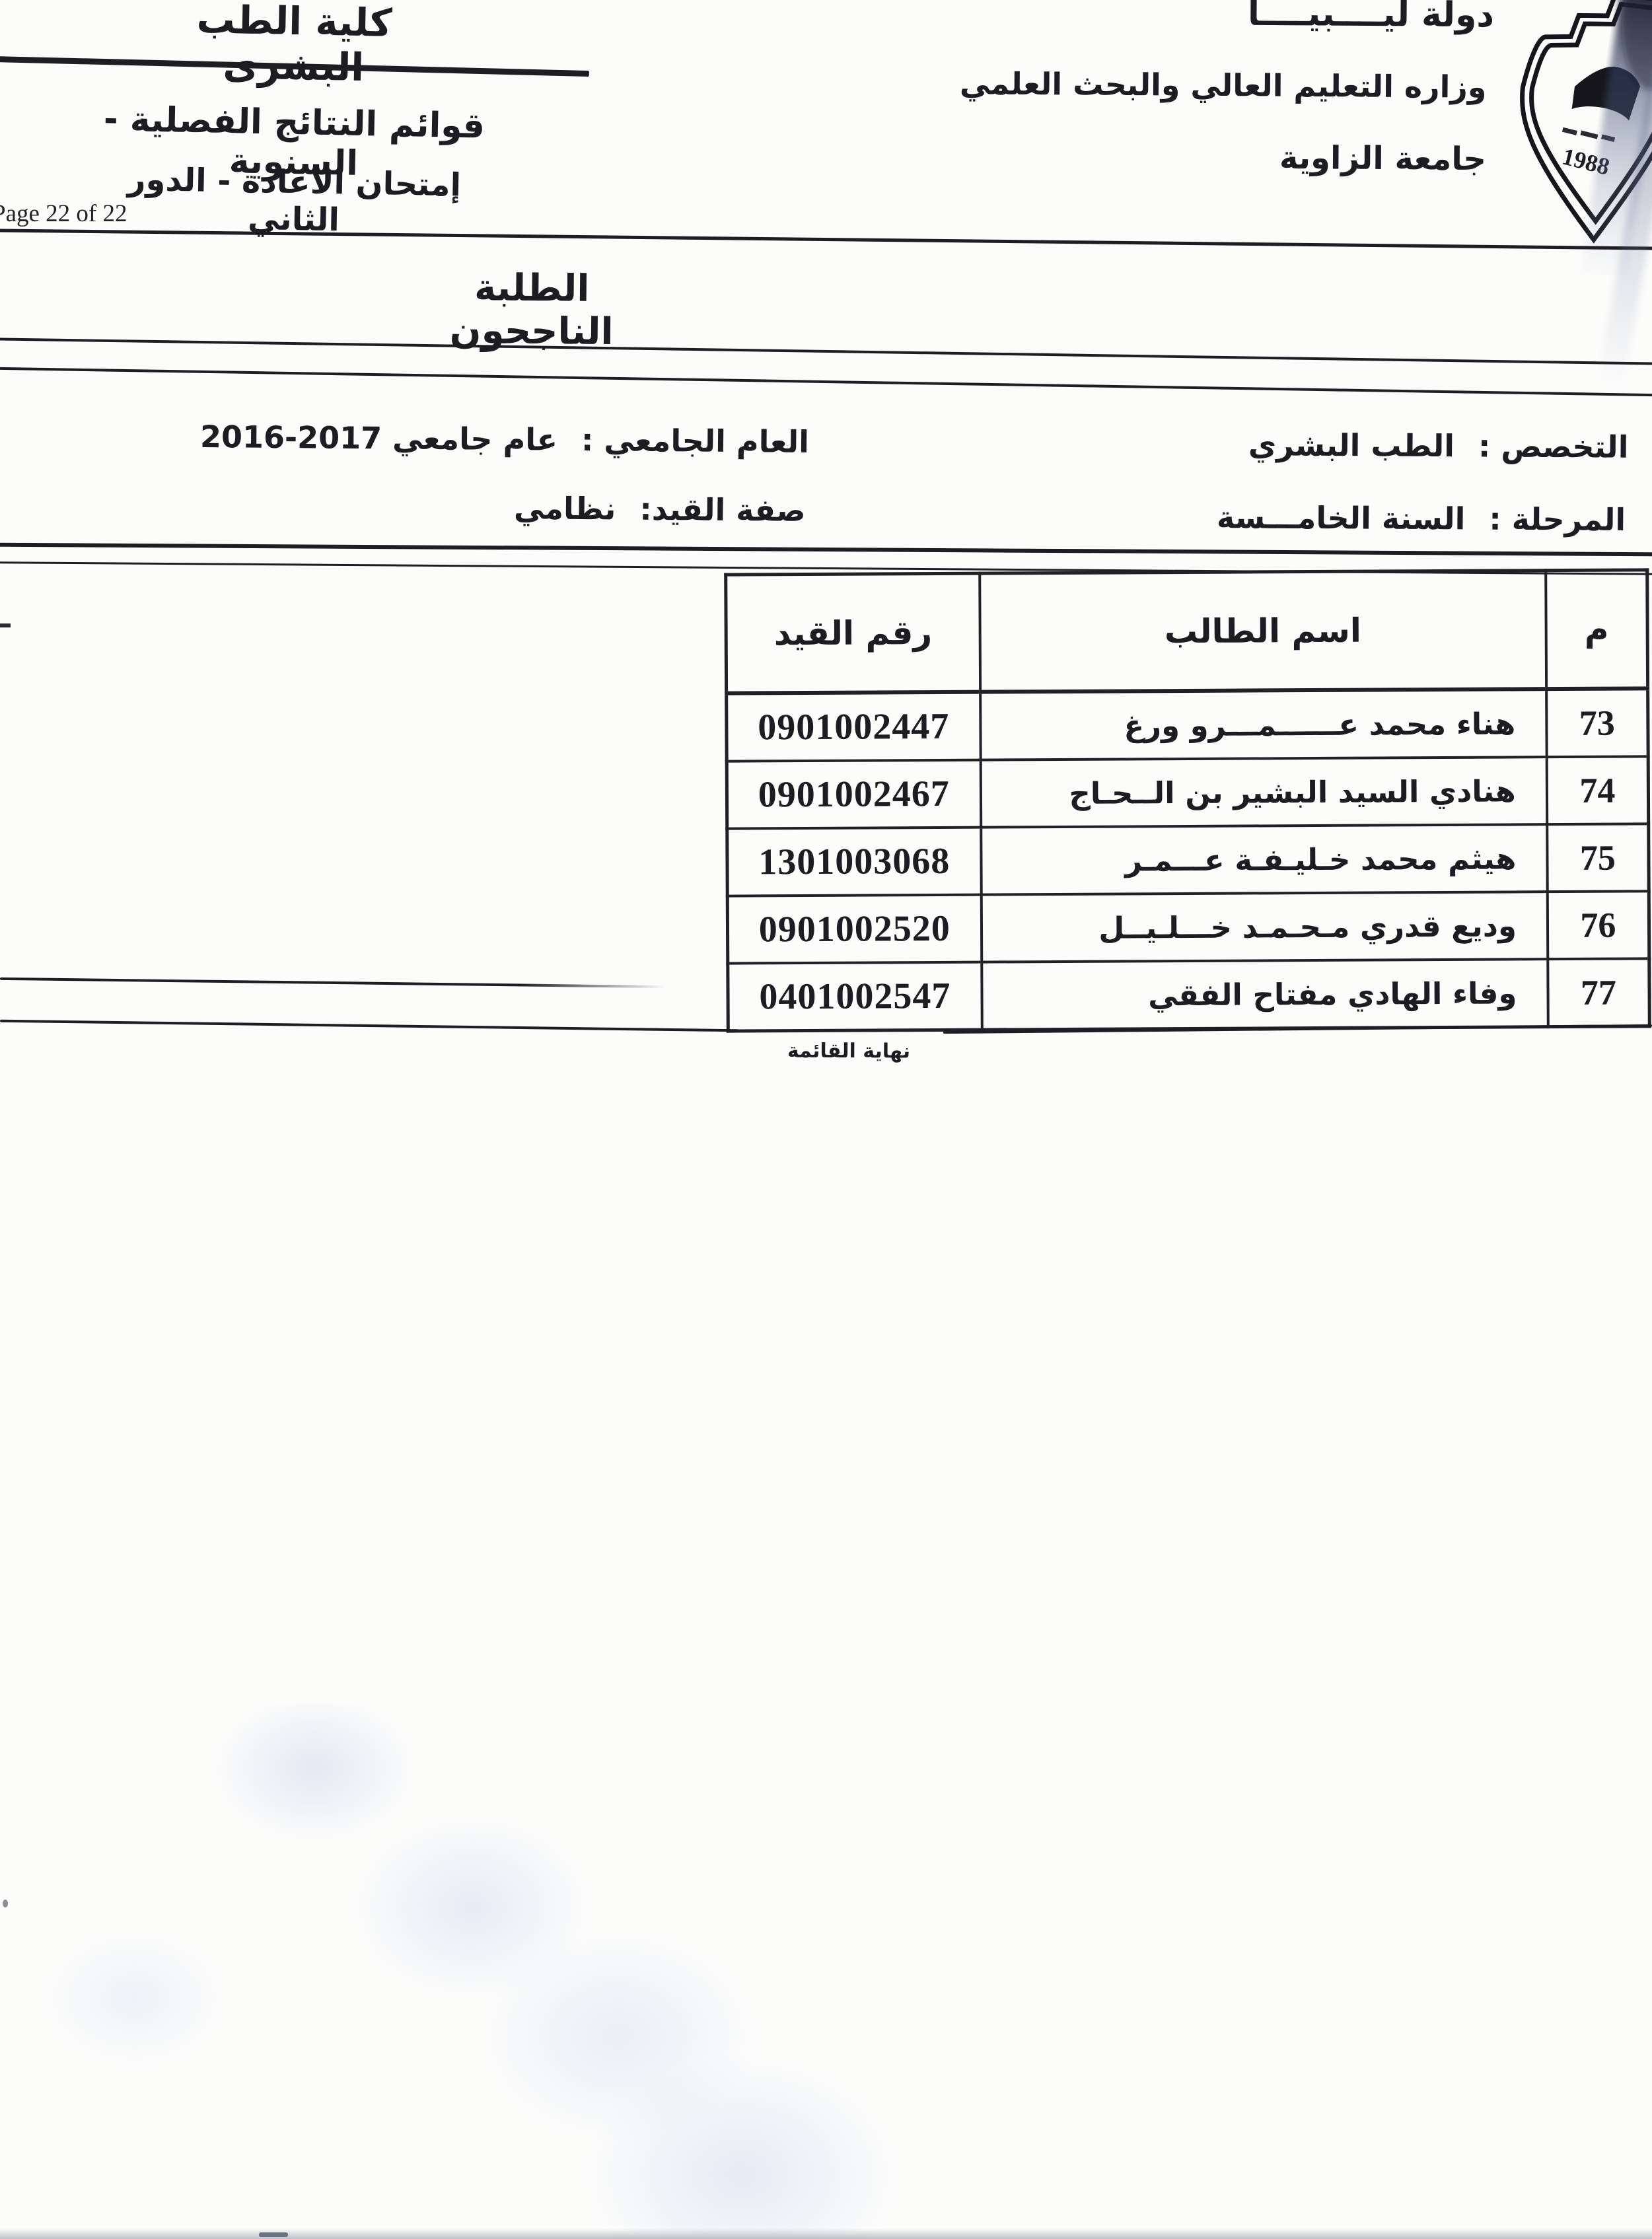 This screenshot has height=2239, width=1652. Describe the element at coordinates (1553, 446) in the screenshot. I see `specialization-label: التخصص :` at that location.